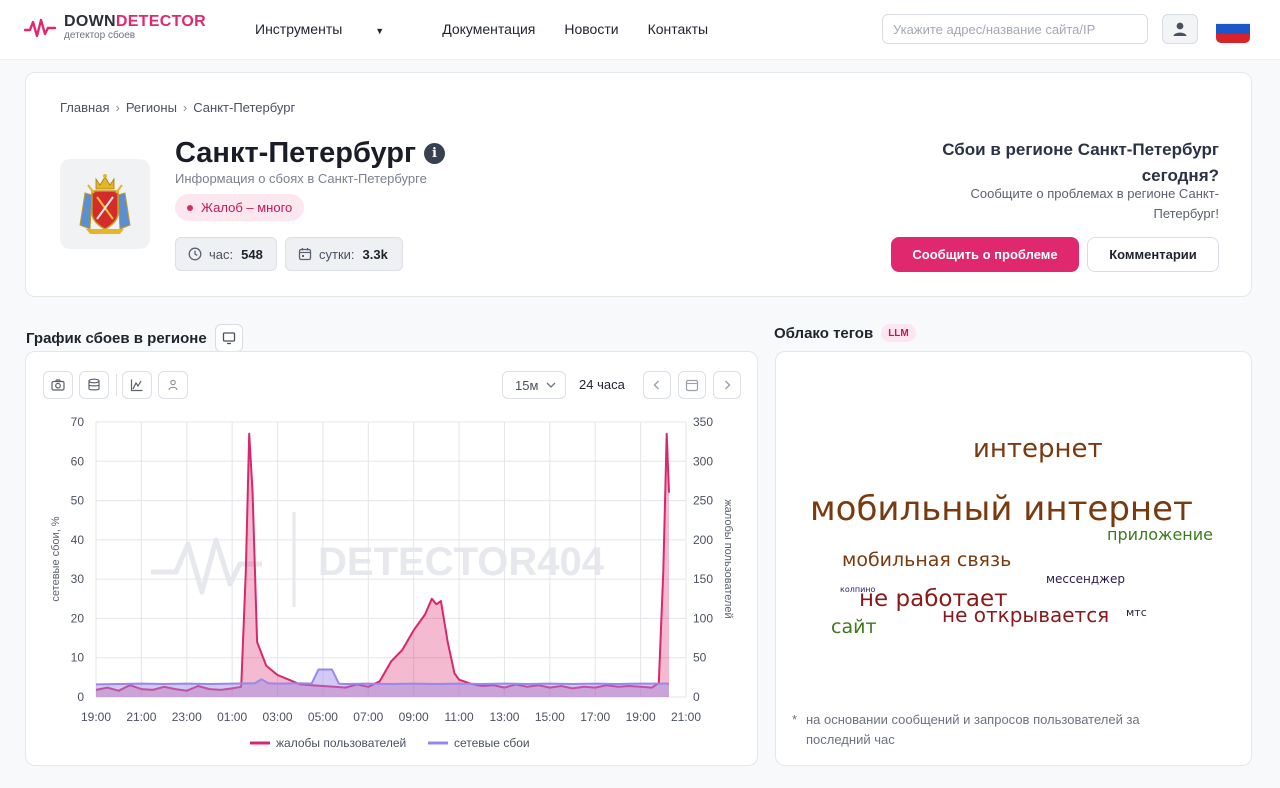  What do you see at coordinates (368, 717) in the screenshot?
I see `x-tick-label: 07:00` at bounding box center [368, 717].